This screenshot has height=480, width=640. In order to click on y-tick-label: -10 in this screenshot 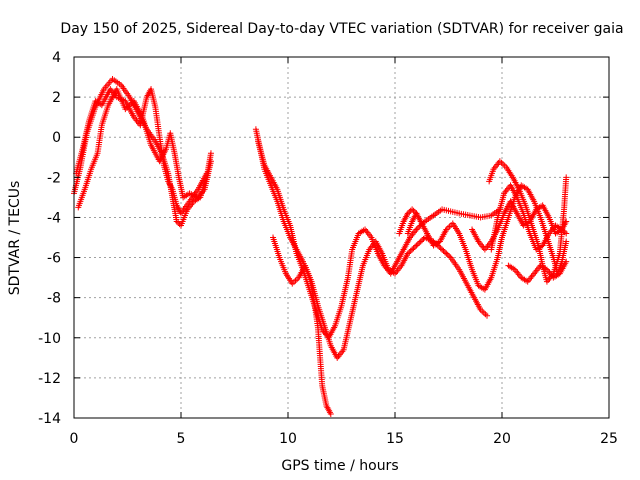, I will do `click(49, 339)`.